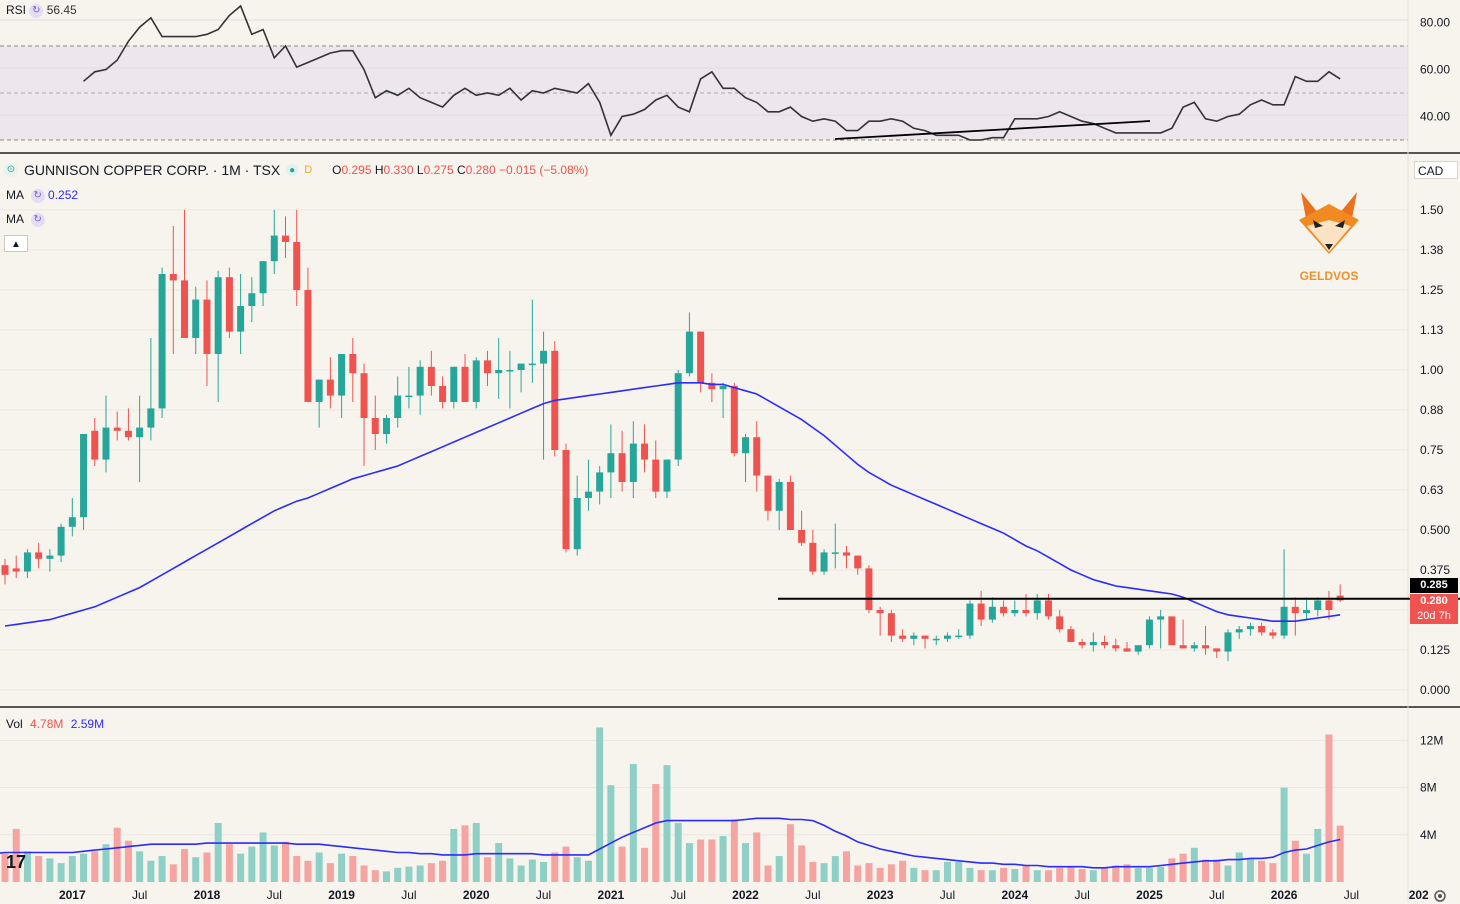 Image resolution: width=1460 pixels, height=904 pixels. Describe the element at coordinates (1432, 290) in the screenshot. I see `price-axis-label: 1.25` at that location.